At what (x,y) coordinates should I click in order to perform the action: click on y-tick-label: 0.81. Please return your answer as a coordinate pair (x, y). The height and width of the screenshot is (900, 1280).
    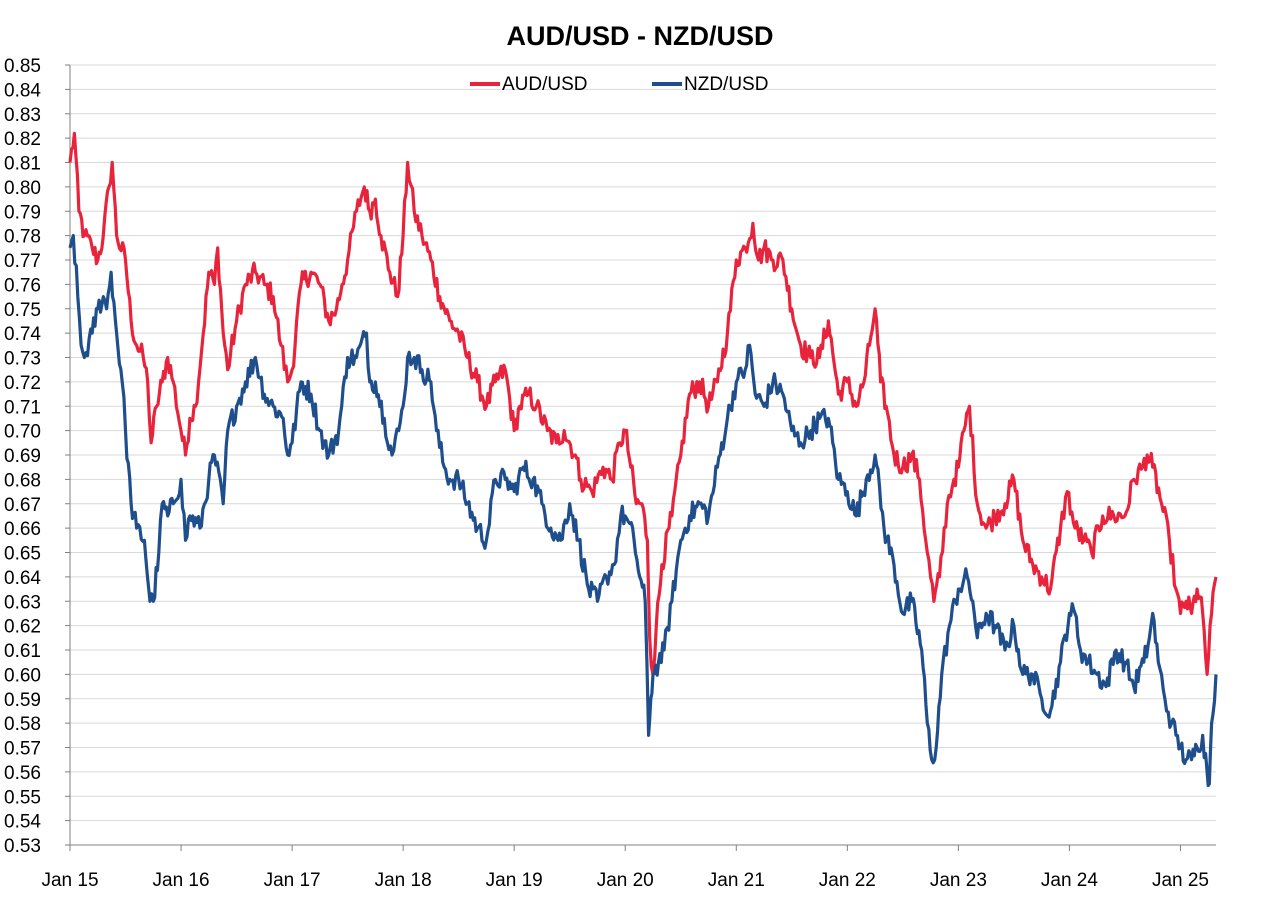
    Looking at the image, I should click on (22, 164).